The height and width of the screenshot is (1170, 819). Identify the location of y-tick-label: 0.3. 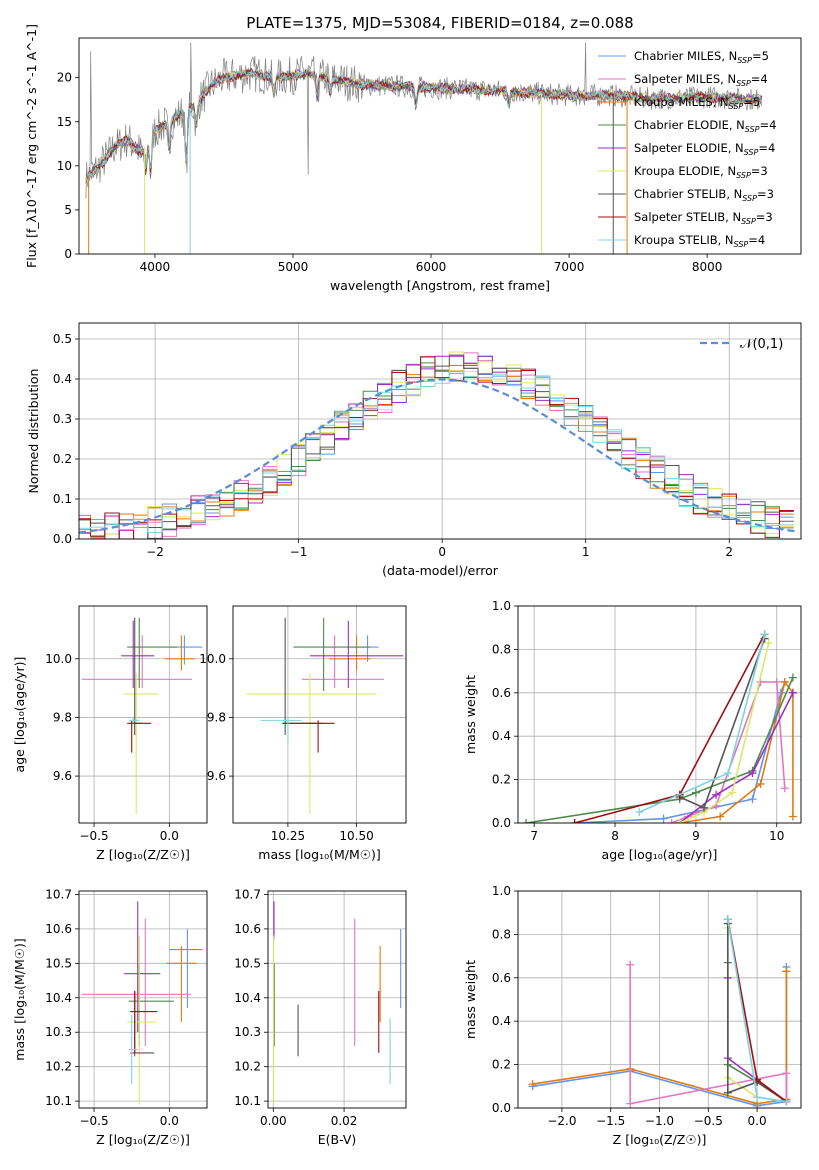
(62, 419).